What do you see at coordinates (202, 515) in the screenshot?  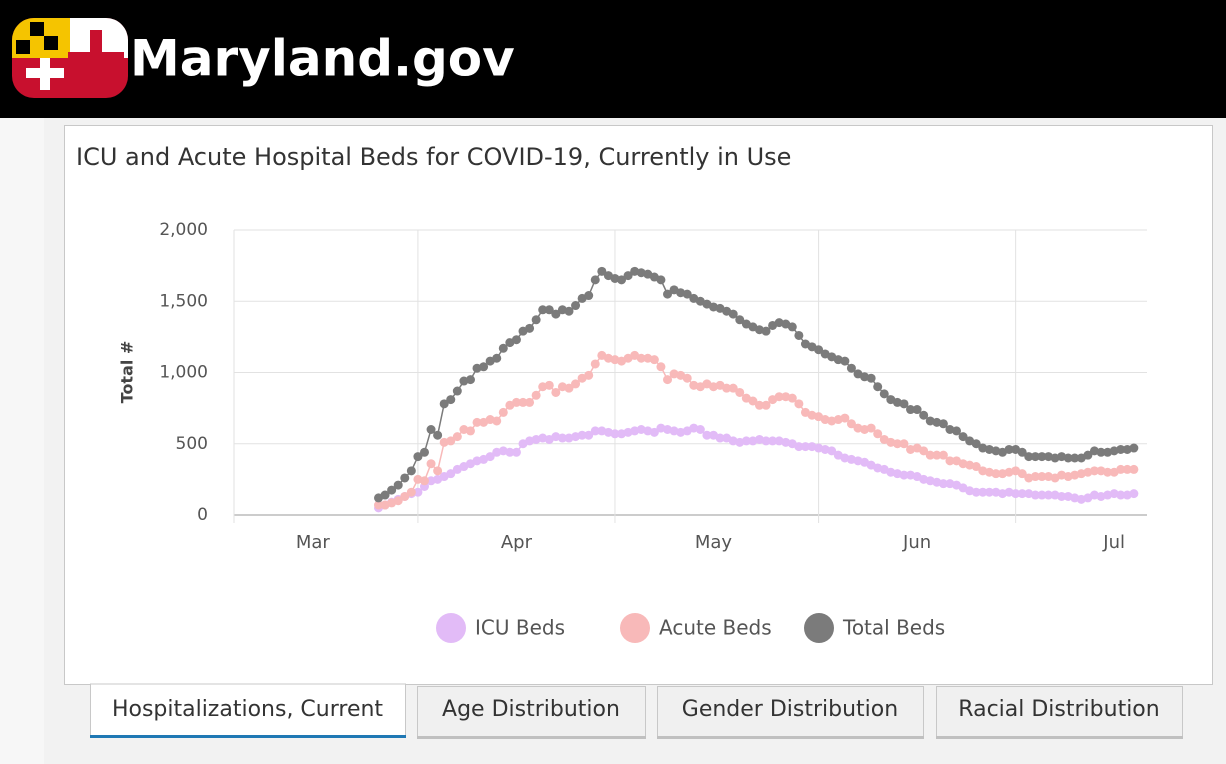 I see `y-tick-label: 0` at bounding box center [202, 515].